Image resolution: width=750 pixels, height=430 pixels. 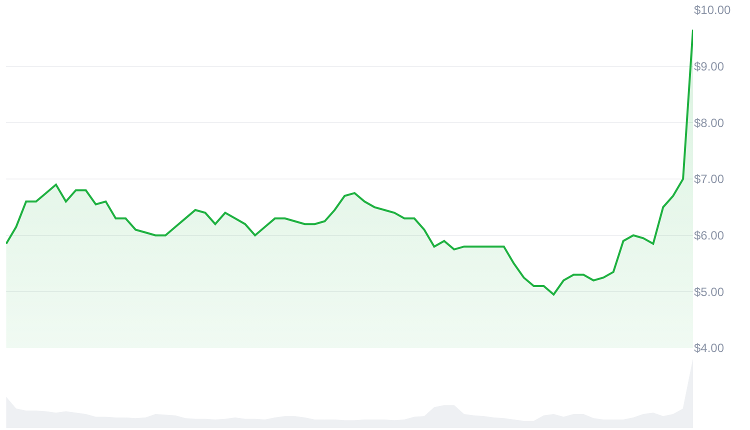 What do you see at coordinates (709, 348) in the screenshot?
I see `y-tick-label: $4.00` at bounding box center [709, 348].